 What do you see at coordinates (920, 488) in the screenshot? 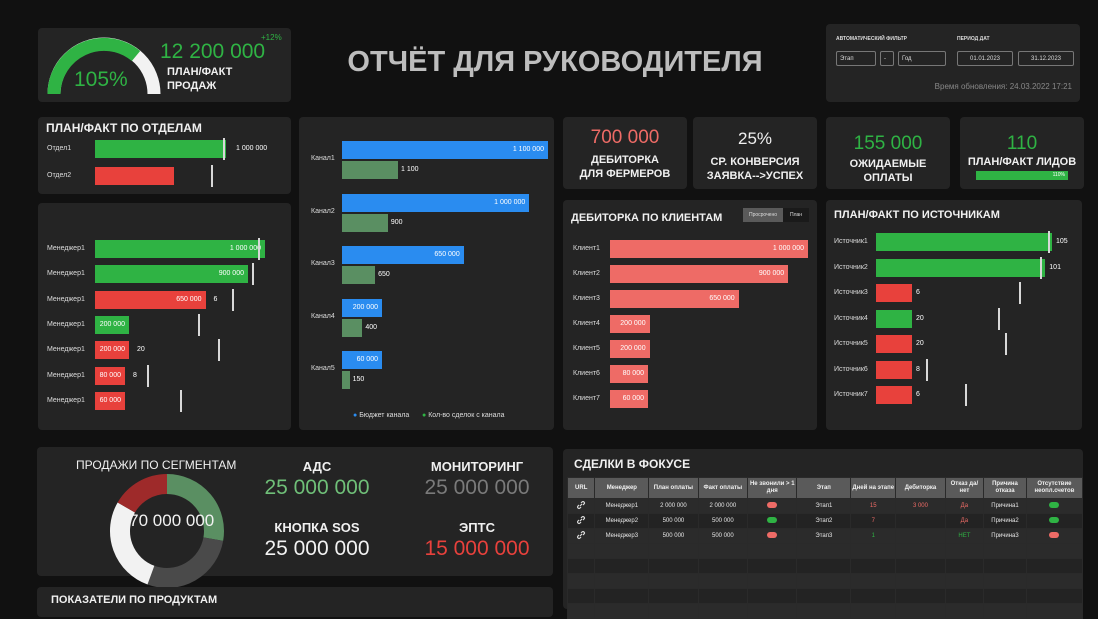
I see `deals-column-header: Дебиторка` at bounding box center [920, 488].